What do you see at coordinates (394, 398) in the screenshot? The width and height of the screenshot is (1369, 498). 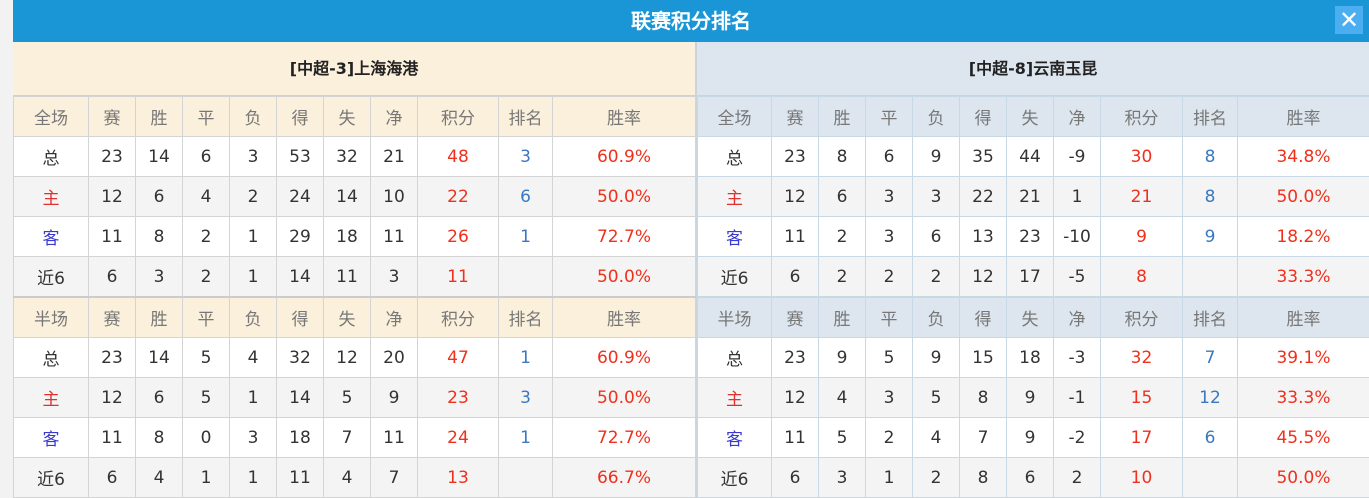 I see `cell-goal-diff: 9` at bounding box center [394, 398].